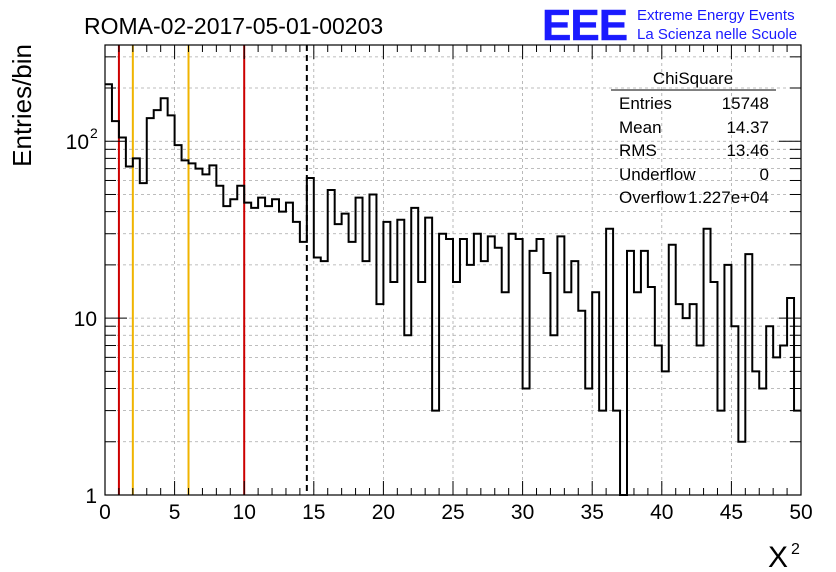  I want to click on x-tick-label: 5, so click(175, 512).